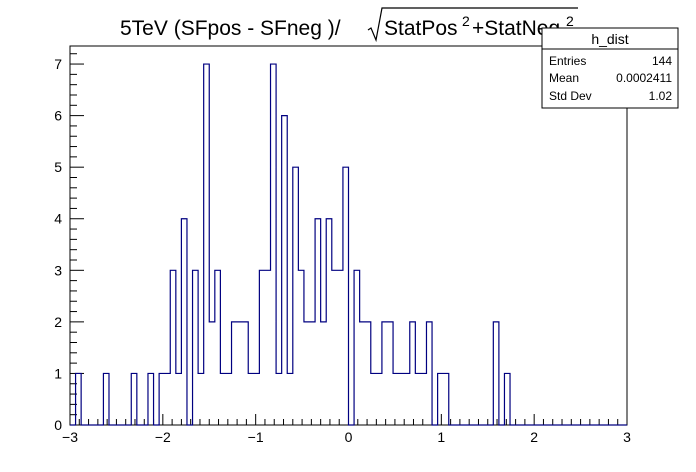 This screenshot has height=472, width=696. What do you see at coordinates (69, 243) in the screenshot?
I see `y-axis: 0 1 2 3 4 5 6 7` at bounding box center [69, 243].